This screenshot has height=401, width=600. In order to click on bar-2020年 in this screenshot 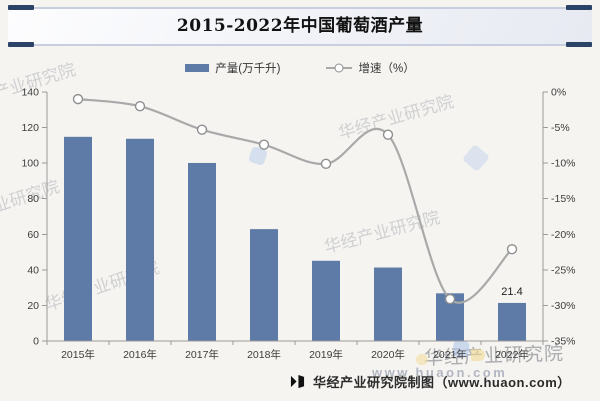, I will do `click(388, 304)`.